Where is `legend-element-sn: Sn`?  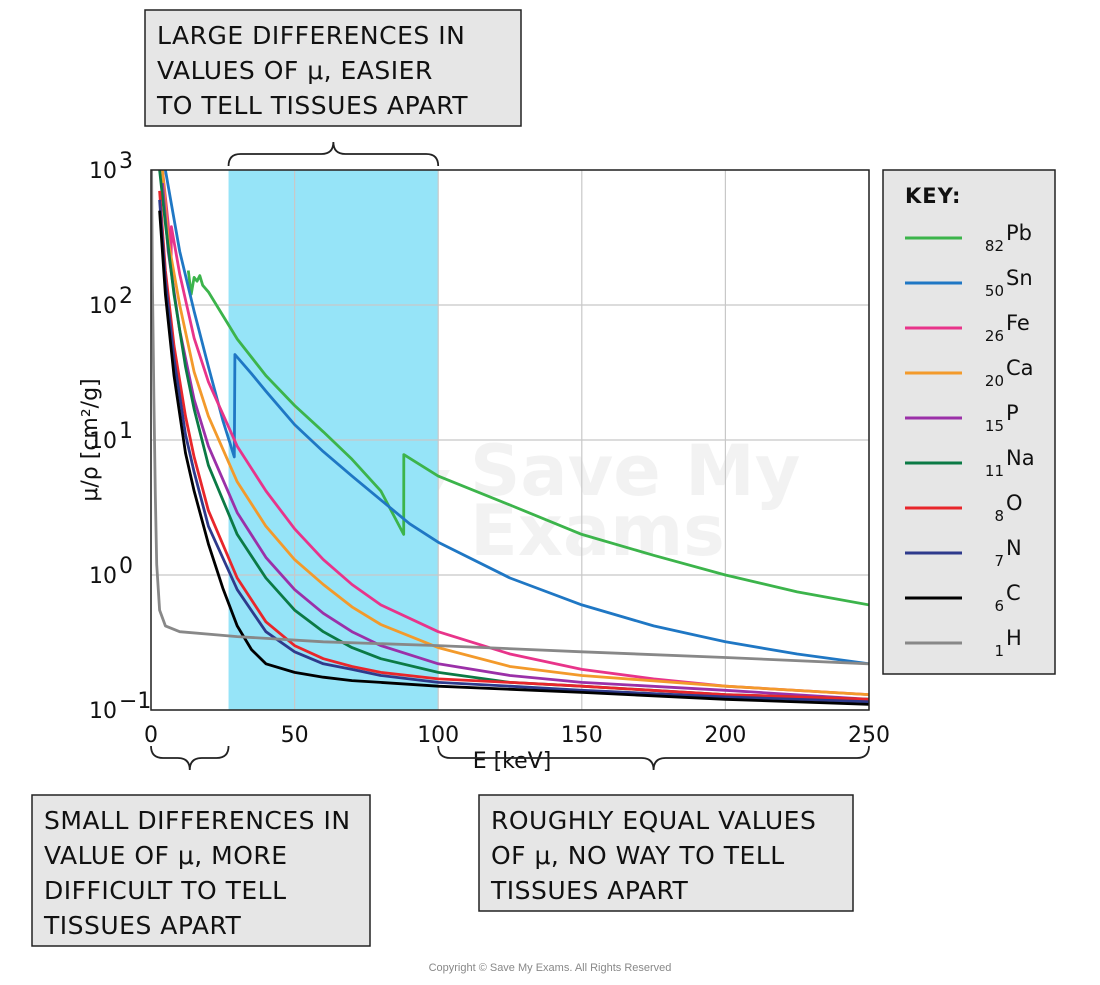
legend-element-sn: Sn is located at coordinates (1019, 278).